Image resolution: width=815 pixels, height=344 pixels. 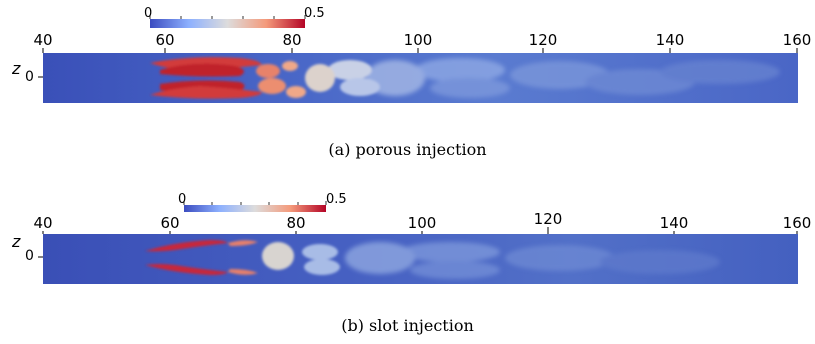 I want to click on scalar-field-porous, so click(x=418, y=75).